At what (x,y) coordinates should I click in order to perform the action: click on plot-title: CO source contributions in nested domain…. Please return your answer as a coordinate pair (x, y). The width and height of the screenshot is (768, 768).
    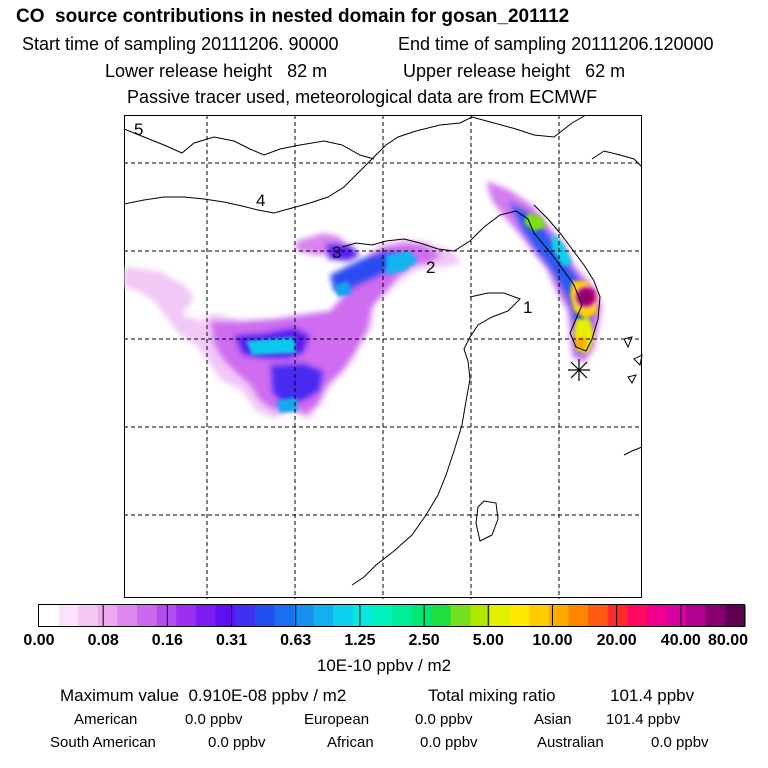
    Looking at the image, I should click on (293, 16).